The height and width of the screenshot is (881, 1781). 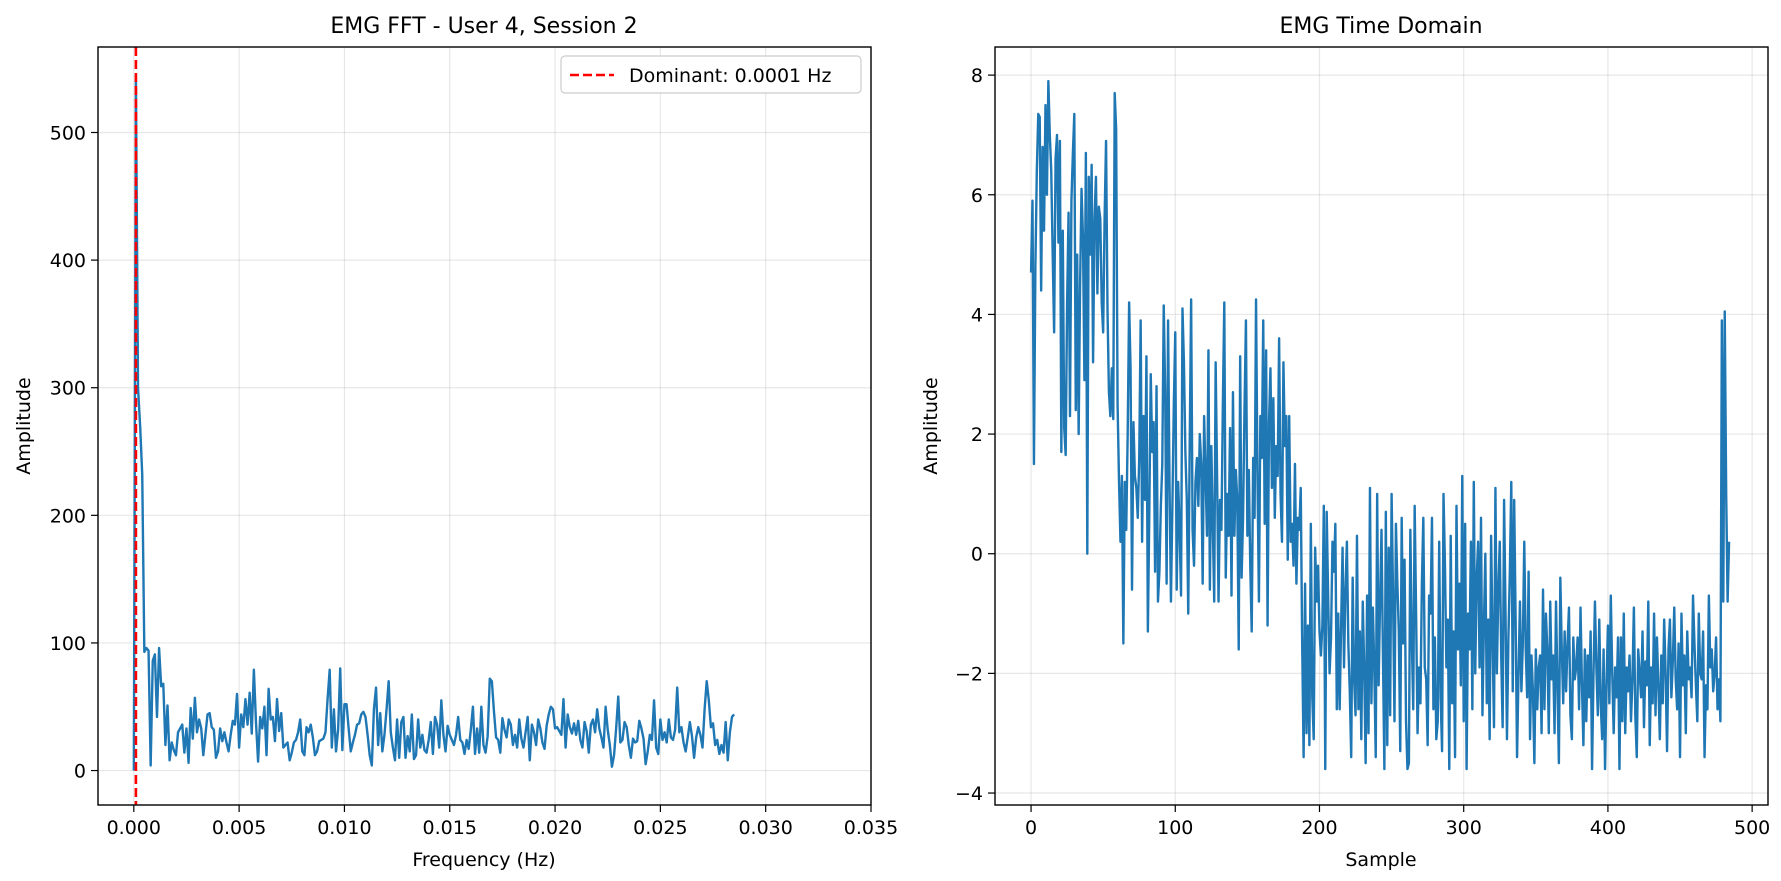 What do you see at coordinates (765, 828) in the screenshot?
I see `fft-x-tick-label: 0.030` at bounding box center [765, 828].